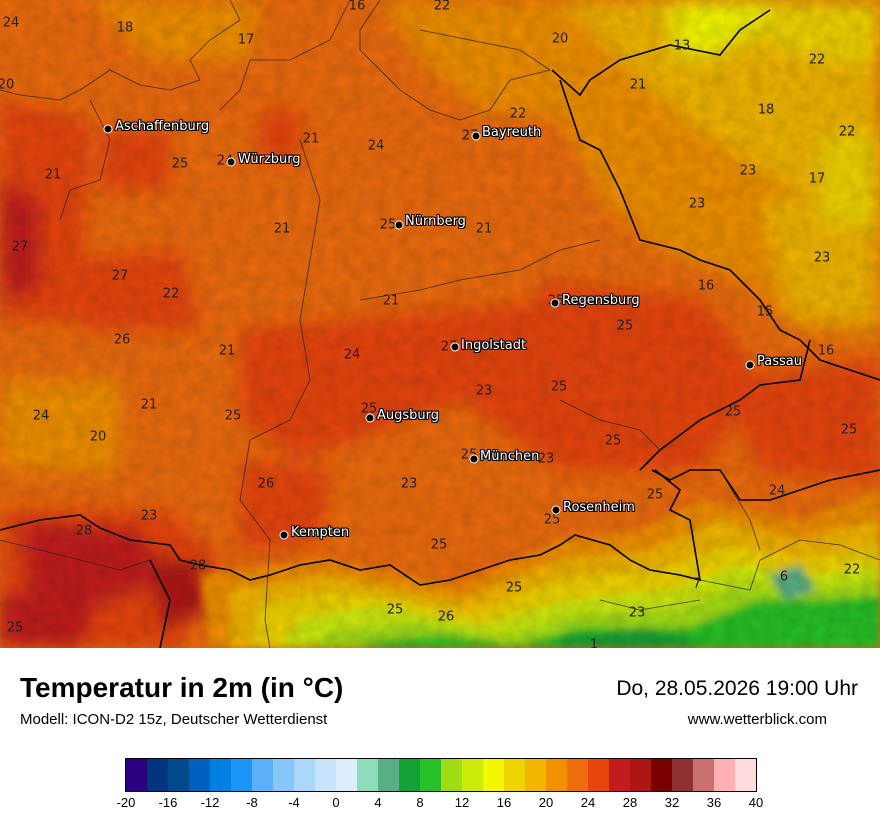 The image size is (880, 830). What do you see at coordinates (512, 132) in the screenshot?
I see `city-label-bayreuth: Bayreuth` at bounding box center [512, 132].